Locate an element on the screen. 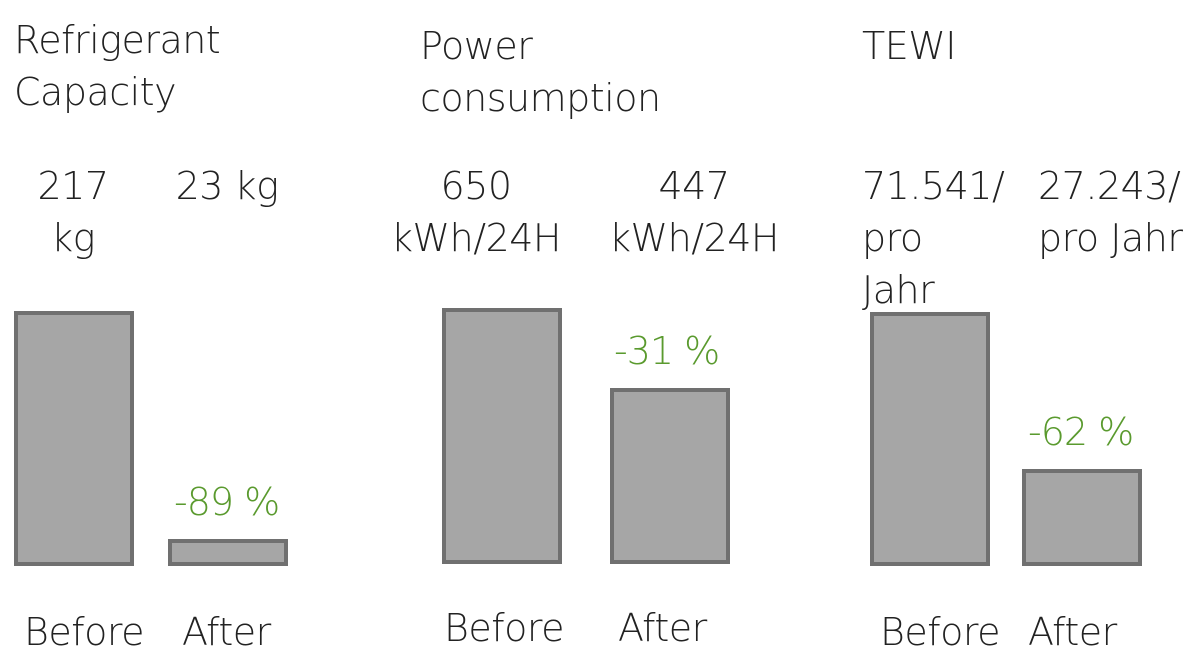  value-label-after: 23 kg is located at coordinates (227, 186).